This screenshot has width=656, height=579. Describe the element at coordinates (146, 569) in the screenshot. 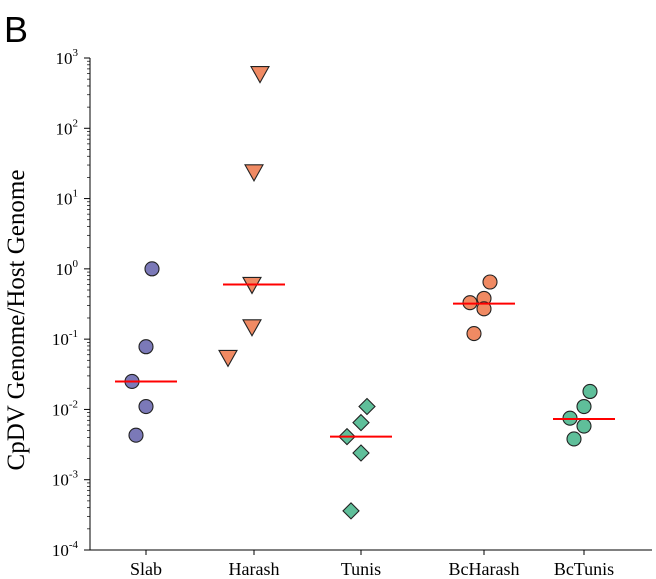

I see `x-tick-label-slab: Slab` at that location.